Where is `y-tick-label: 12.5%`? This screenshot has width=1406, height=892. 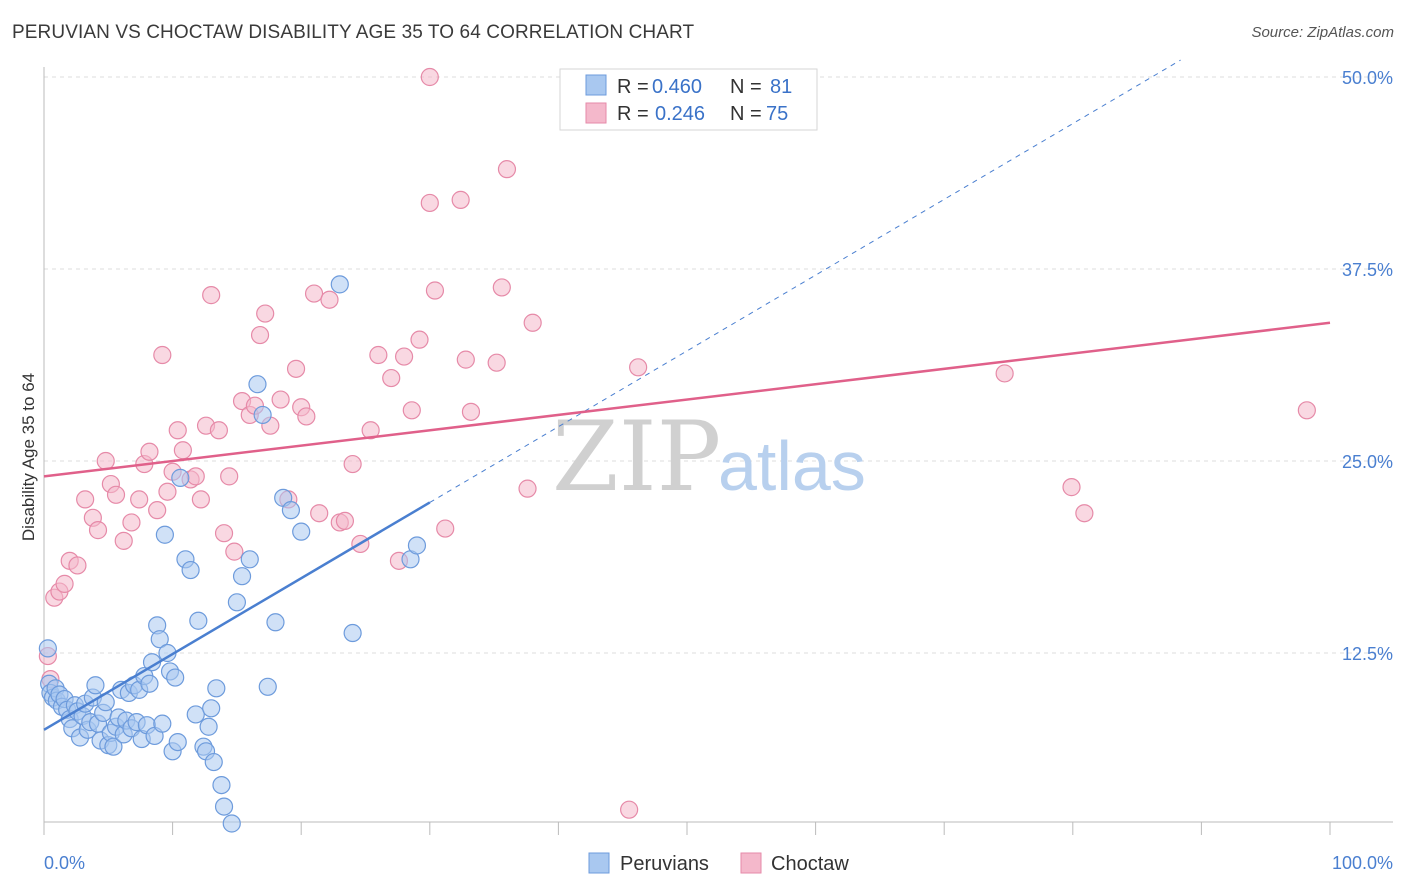 y-tick-label: 12.5% is located at coordinates (1367, 654).